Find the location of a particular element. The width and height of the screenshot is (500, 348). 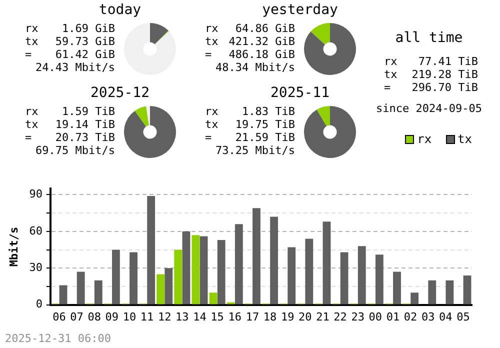

text: 2025-12-31 06:00 is located at coordinates (58, 338).